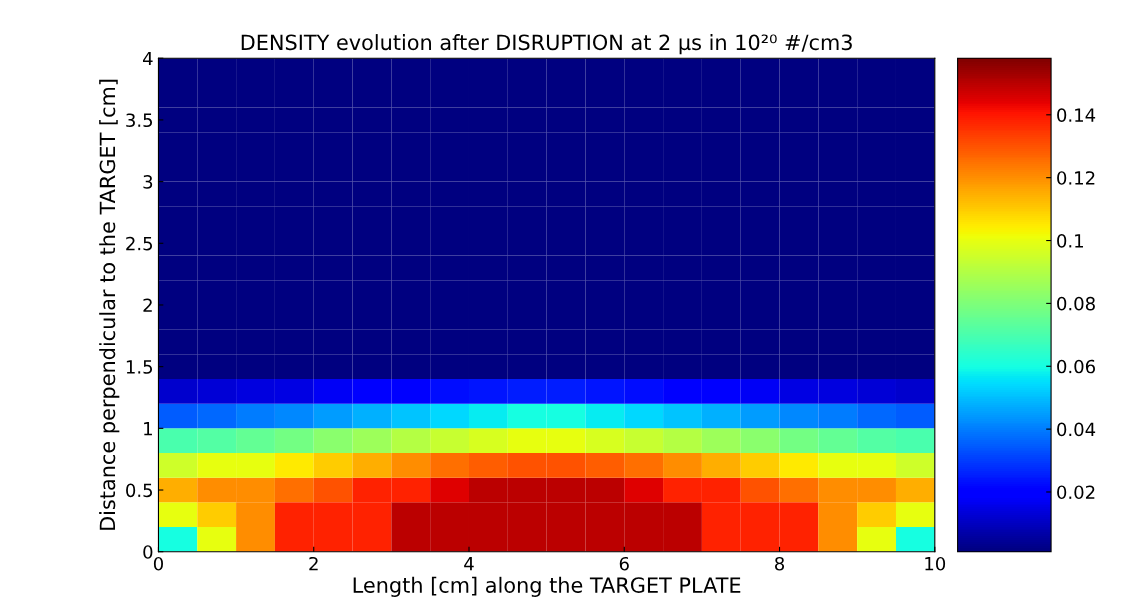 The image size is (1140, 613). I want to click on color-bar-label: 0.08, so click(1076, 303).